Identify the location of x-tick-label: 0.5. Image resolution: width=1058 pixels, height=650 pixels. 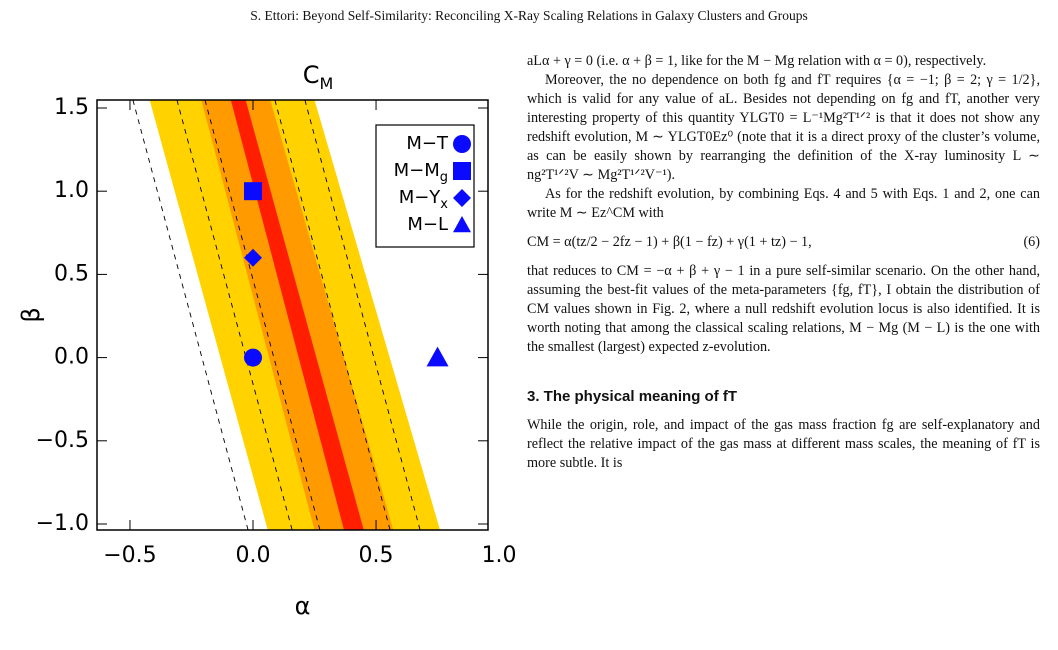
(376, 555).